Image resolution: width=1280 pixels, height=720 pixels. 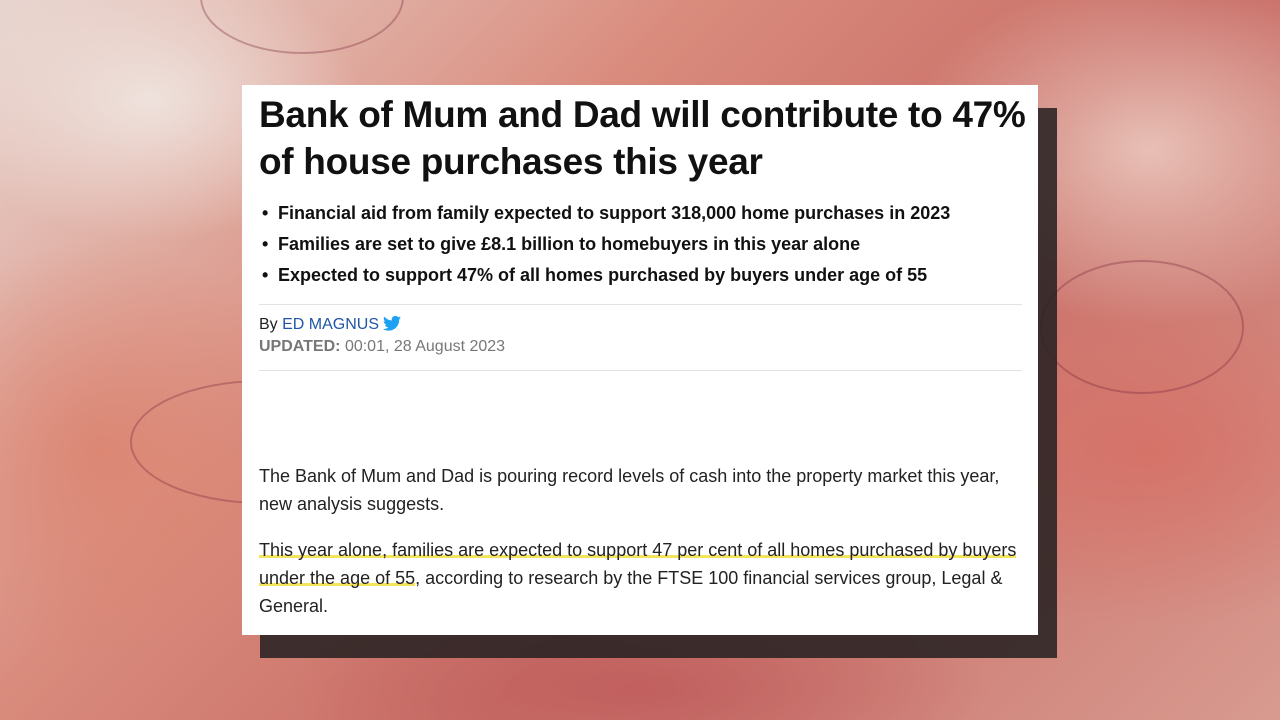 I want to click on author-link: ED MAGNUS, so click(x=331, y=324).